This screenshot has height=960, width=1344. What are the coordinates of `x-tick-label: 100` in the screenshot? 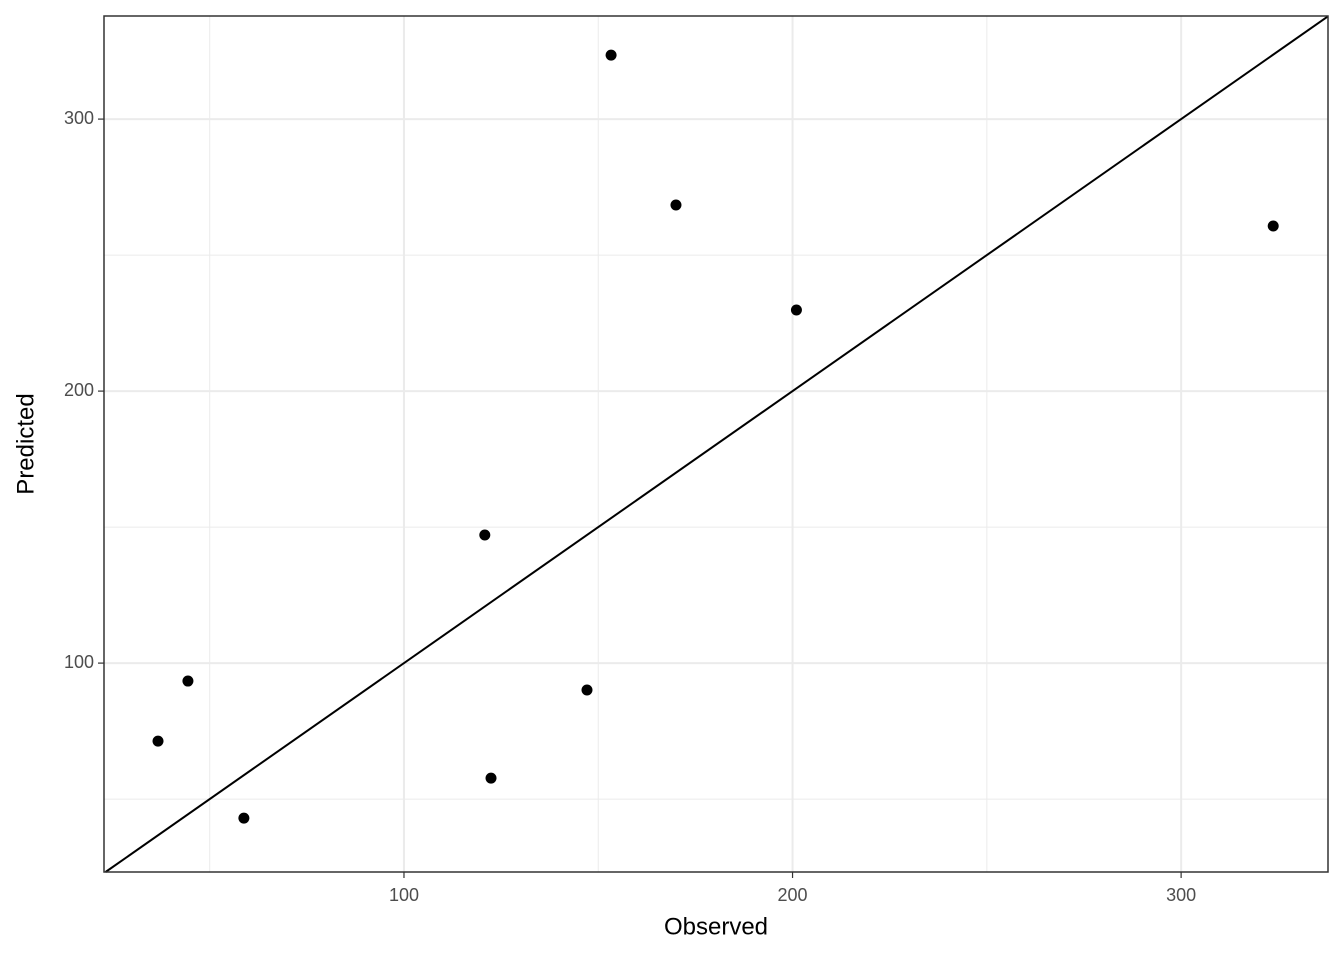 It's located at (404, 895).